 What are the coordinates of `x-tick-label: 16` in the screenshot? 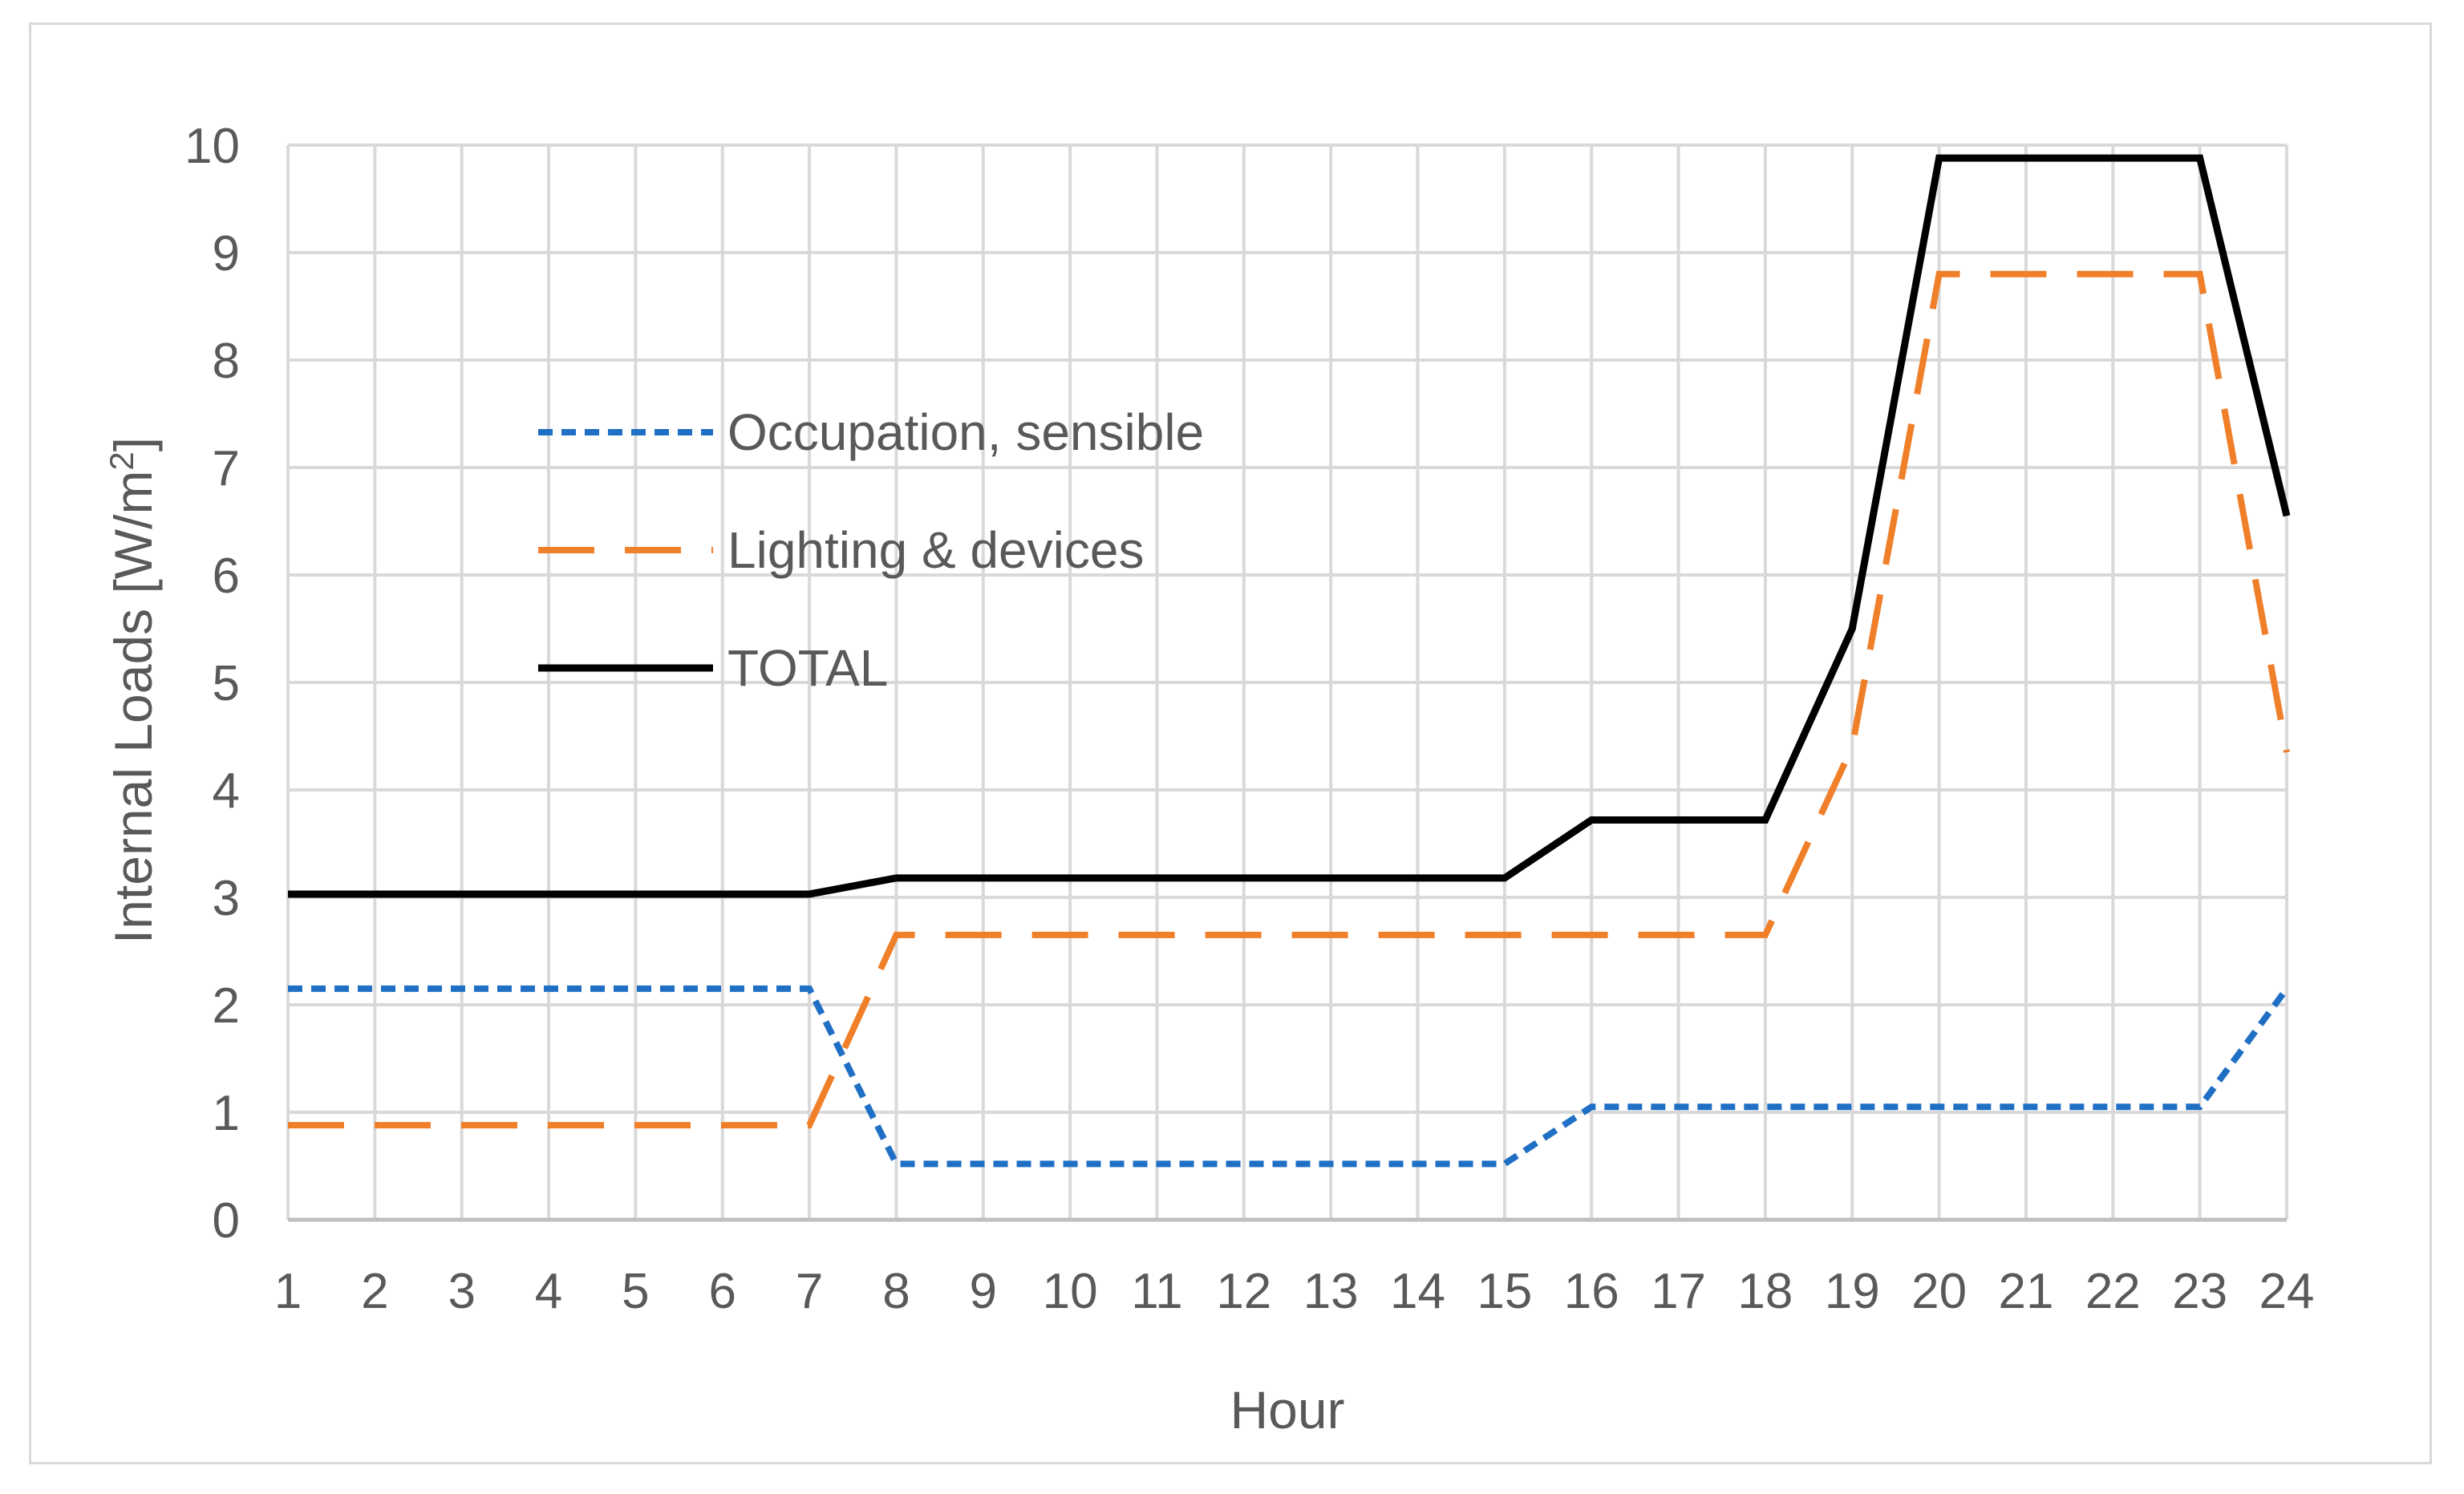 It's located at (1591, 1291).